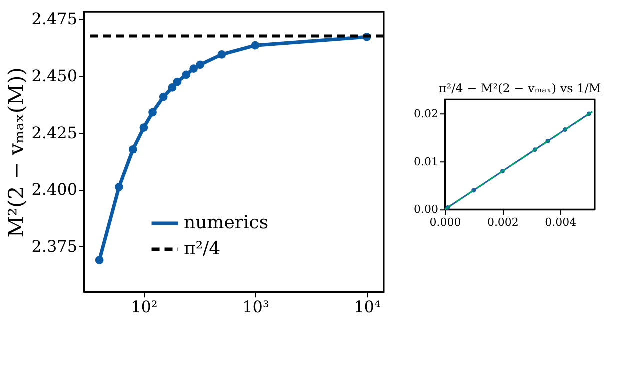 The image size is (643, 375). Describe the element at coordinates (446, 223) in the screenshot. I see `x-tick-label: 0.000` at that location.